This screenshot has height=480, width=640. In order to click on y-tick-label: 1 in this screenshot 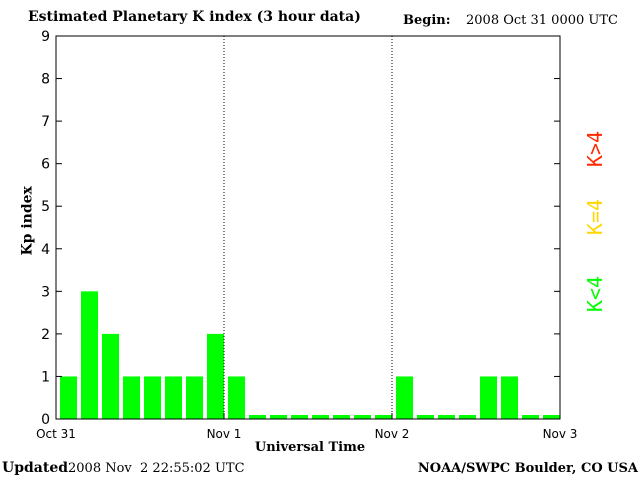, I will do `click(45, 377)`.